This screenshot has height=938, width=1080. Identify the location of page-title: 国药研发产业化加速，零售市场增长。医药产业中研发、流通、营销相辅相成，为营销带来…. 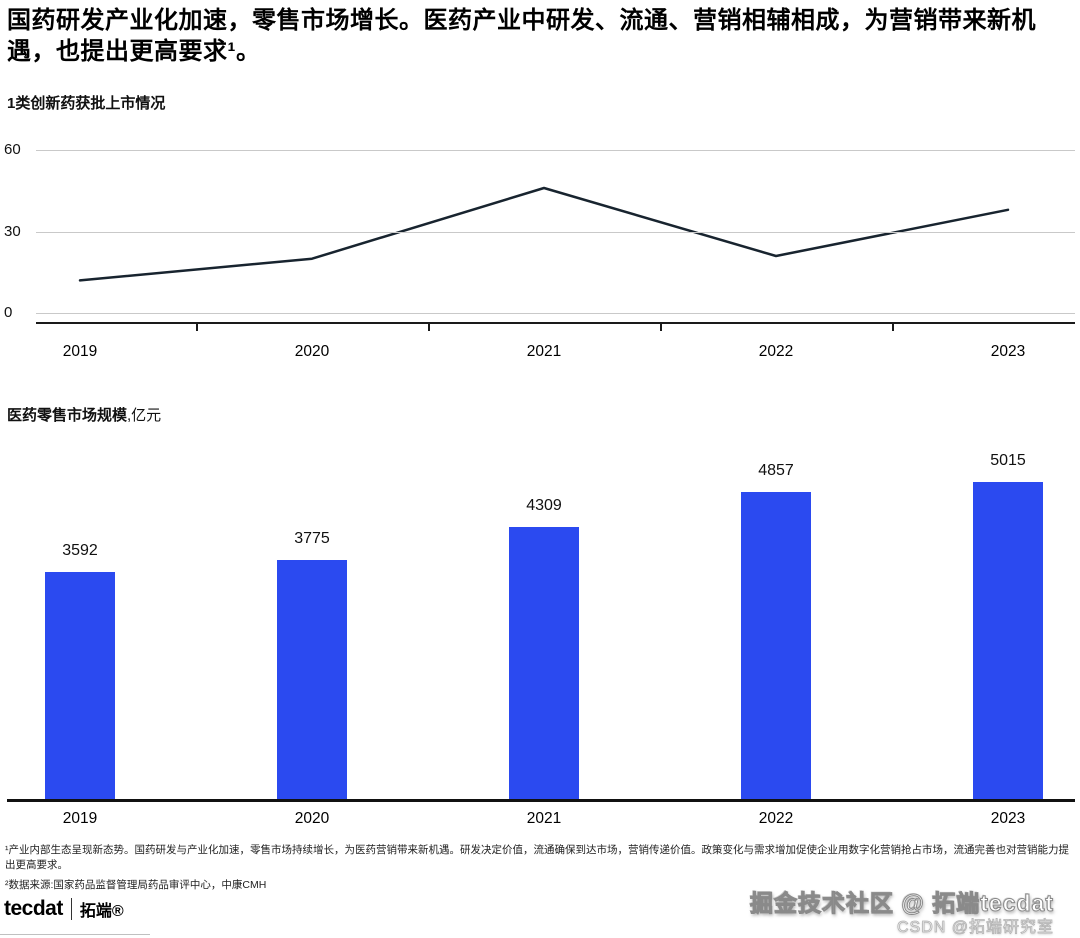
(521, 36).